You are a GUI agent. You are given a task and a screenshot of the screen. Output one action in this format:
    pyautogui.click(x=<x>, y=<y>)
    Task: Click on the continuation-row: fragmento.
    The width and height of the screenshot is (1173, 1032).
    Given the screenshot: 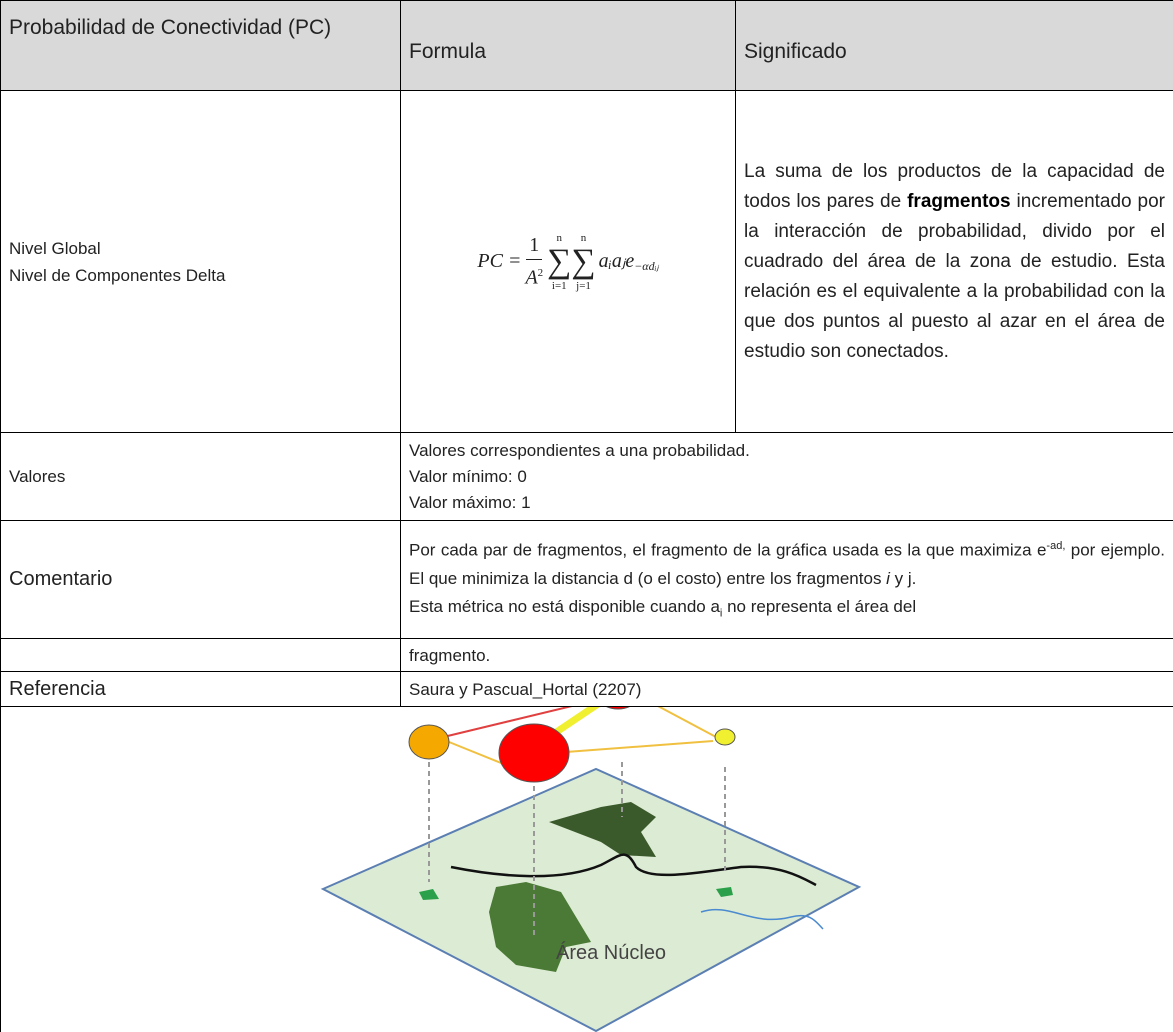 What is the action you would take?
    pyautogui.click(x=586, y=655)
    